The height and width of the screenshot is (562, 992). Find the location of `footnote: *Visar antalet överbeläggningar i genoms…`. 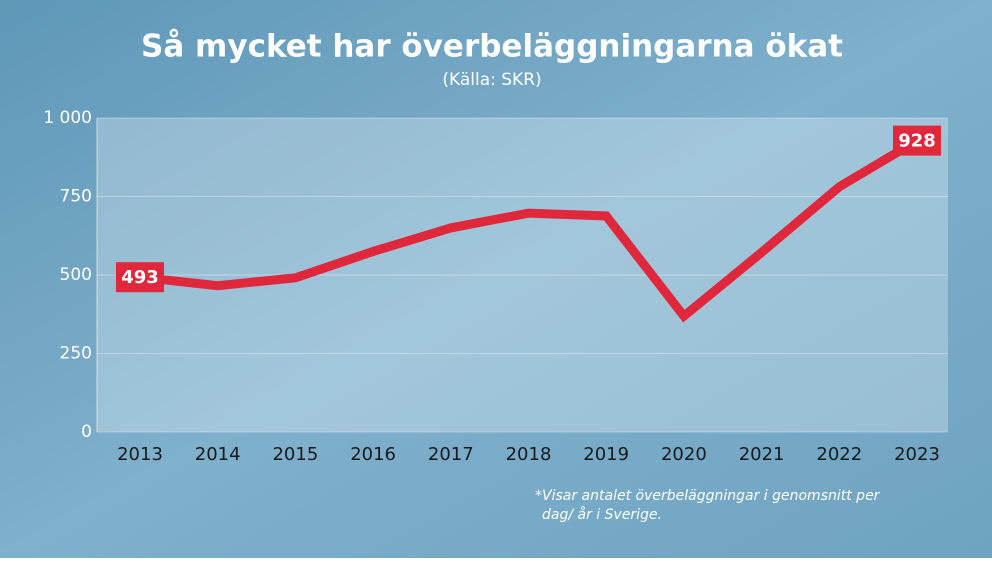

footnote: *Visar antalet överbeläggningar i genoms… is located at coordinates (708, 496).